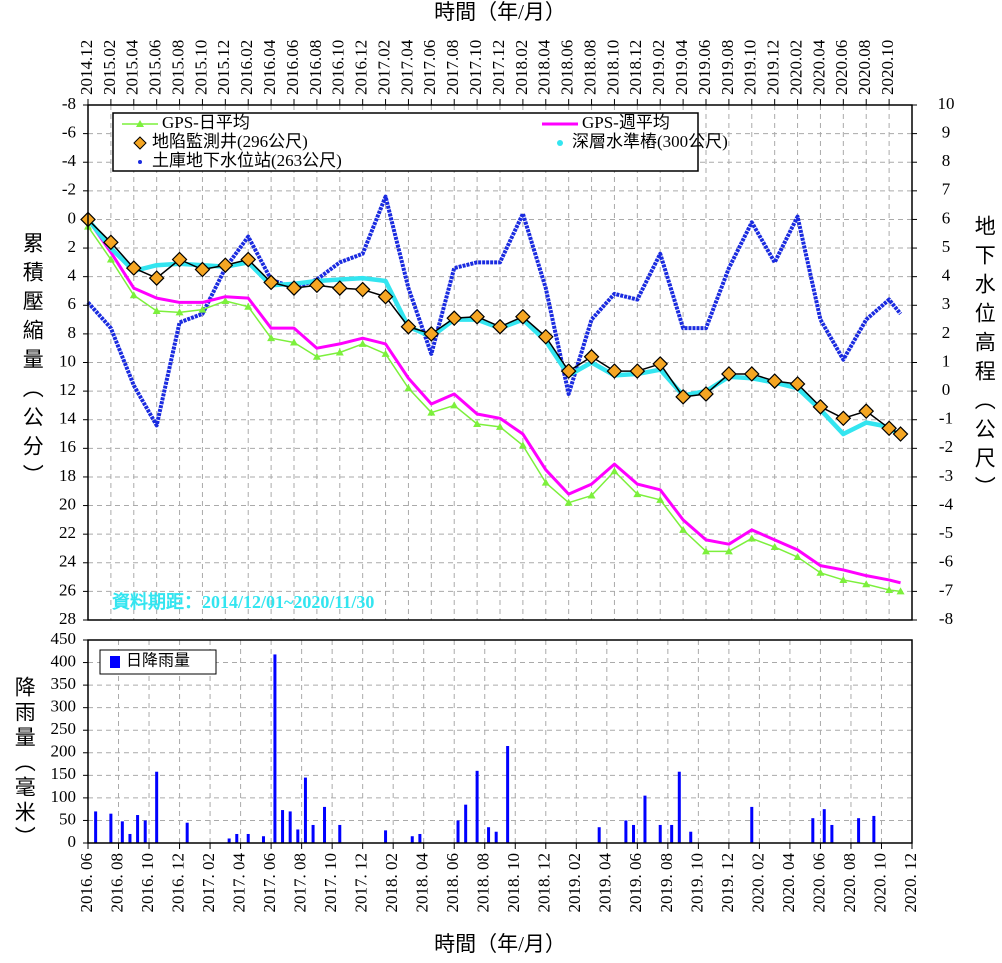 The width and height of the screenshot is (1002, 963). What do you see at coordinates (246, 67) in the screenshot?
I see `x-tick-label: 2016.02` at bounding box center [246, 67].